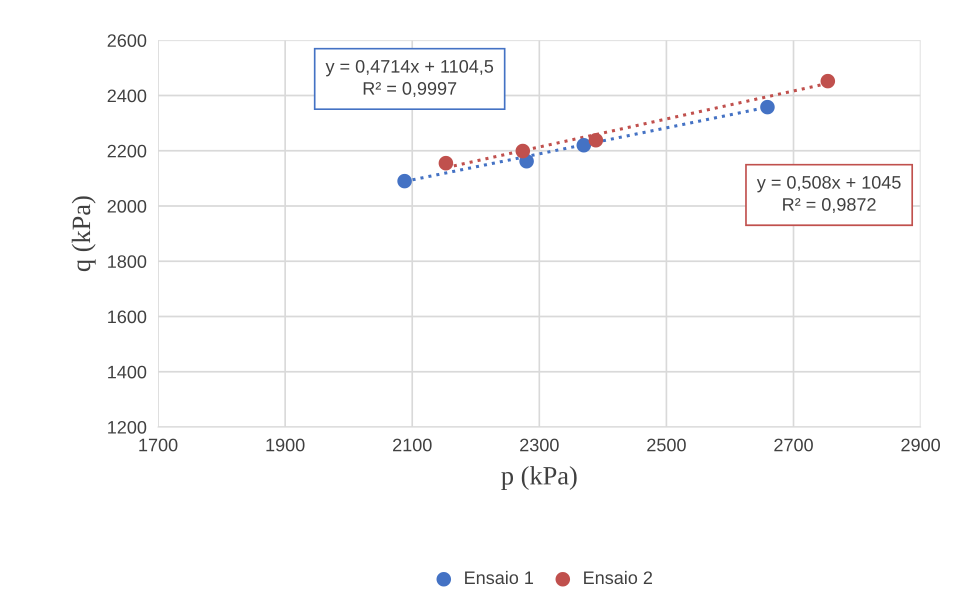 The width and height of the screenshot is (966, 601). What do you see at coordinates (127, 40) in the screenshot?
I see `y-tick-label: 2600` at bounding box center [127, 40].